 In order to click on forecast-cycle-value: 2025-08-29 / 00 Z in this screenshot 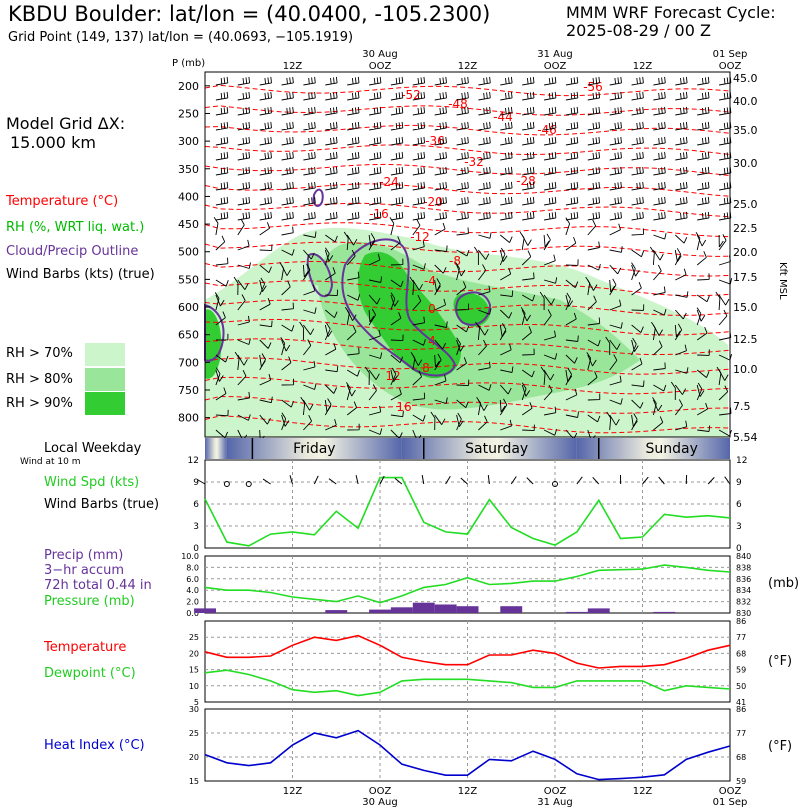, I will do `click(638, 30)`.